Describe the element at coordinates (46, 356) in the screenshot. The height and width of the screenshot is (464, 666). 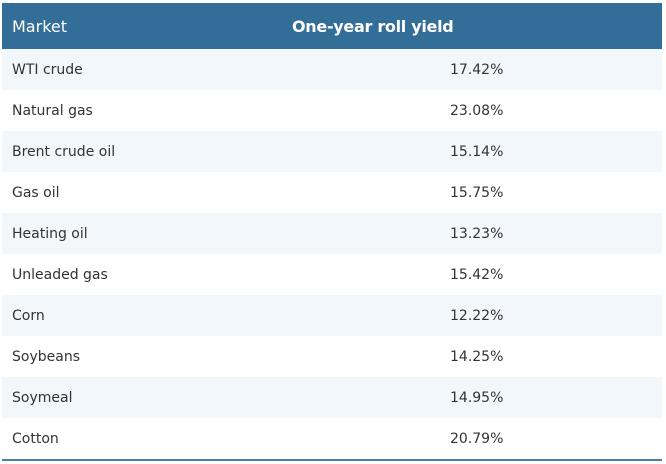
I see `cell-market: Soybeans` at that location.